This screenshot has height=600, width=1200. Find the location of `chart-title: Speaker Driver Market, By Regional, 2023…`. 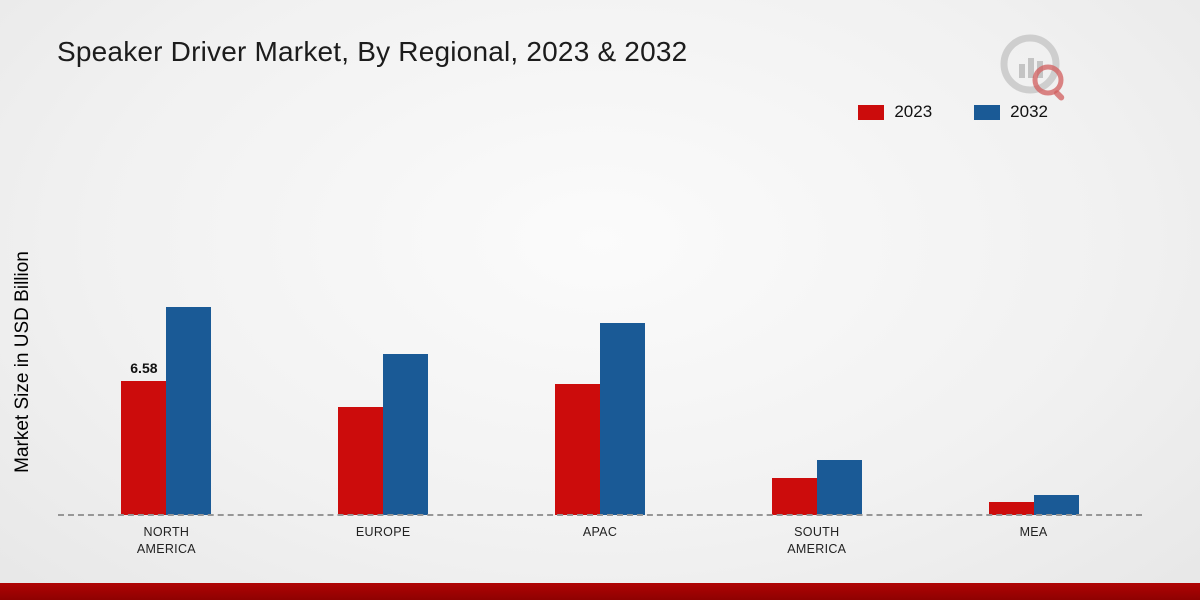

chart-title: Speaker Driver Market, By Regional, 2023… is located at coordinates (372, 51).